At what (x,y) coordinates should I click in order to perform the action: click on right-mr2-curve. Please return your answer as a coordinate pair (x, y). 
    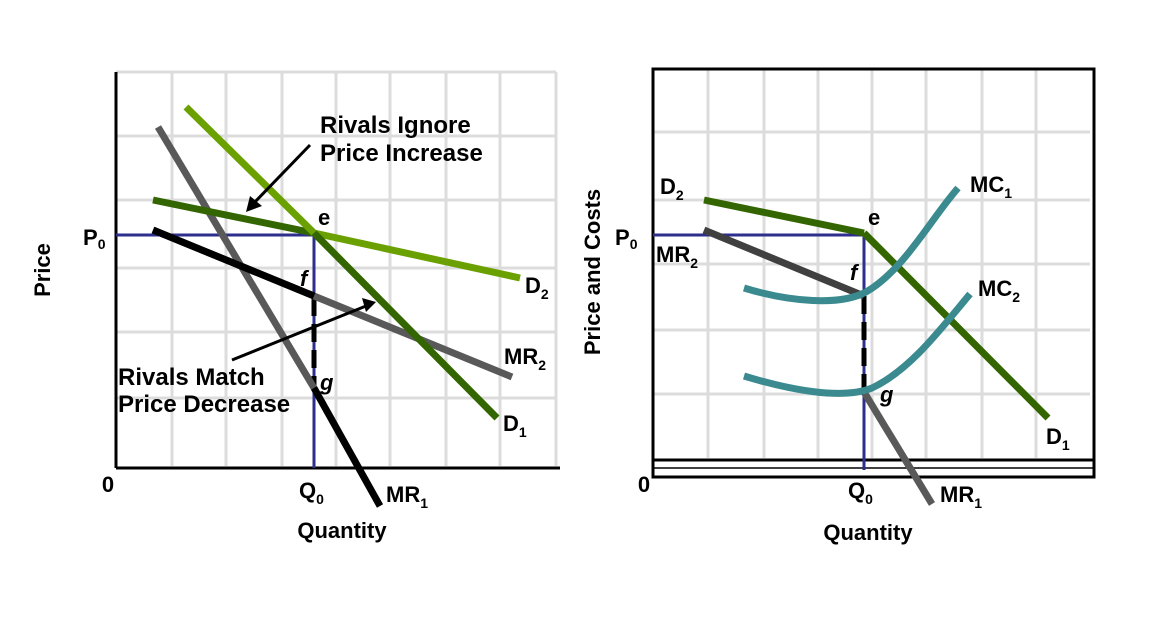
    Looking at the image, I should click on (784, 263).